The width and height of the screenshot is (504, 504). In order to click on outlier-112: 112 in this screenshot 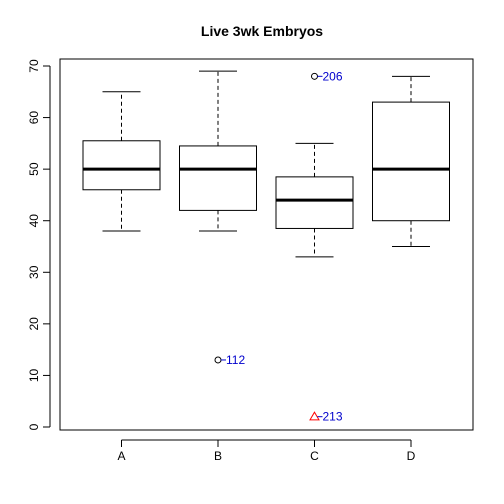, I will do `click(229, 360)`.